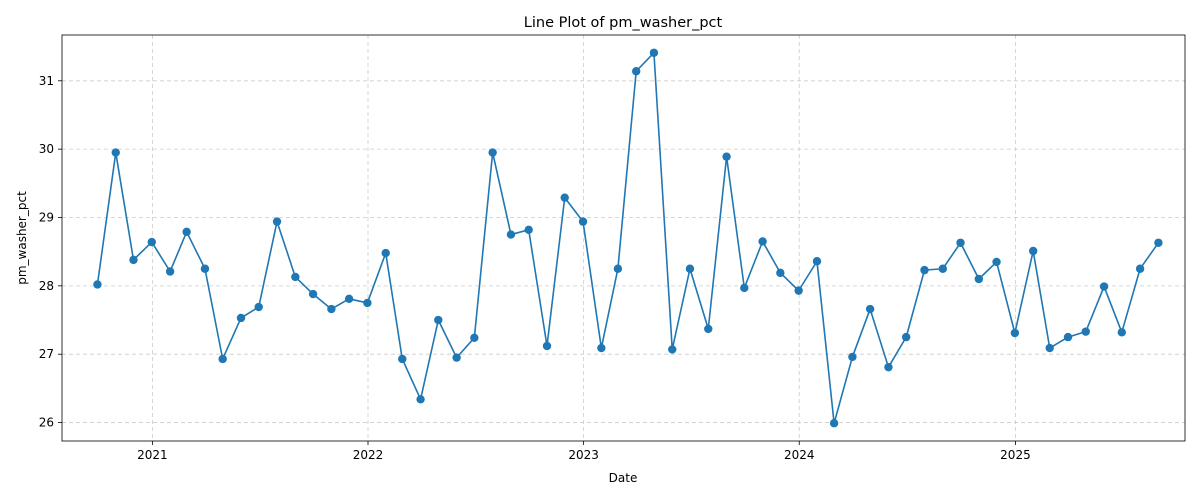 This screenshot has width=1200, height=500. I want to click on y-tick-label: 28, so click(46, 286).